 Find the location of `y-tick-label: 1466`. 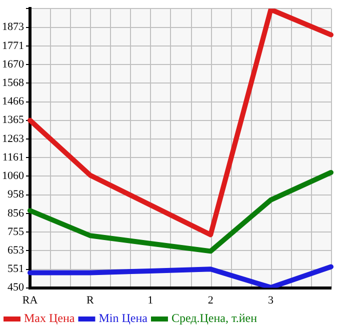

y-tick-label: 1466 is located at coordinates (13, 102).